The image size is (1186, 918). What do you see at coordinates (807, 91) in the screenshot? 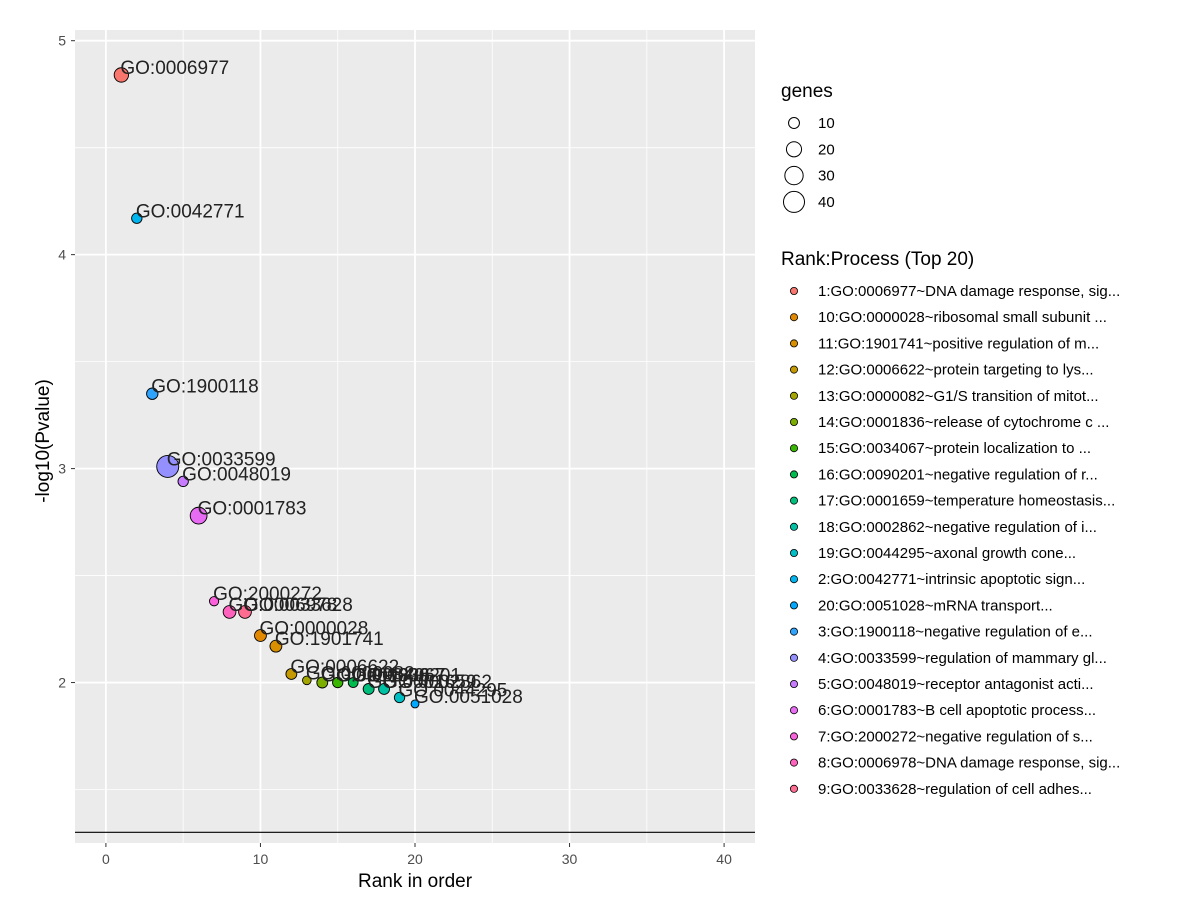
I see `legend-size-title: genes` at bounding box center [807, 91].